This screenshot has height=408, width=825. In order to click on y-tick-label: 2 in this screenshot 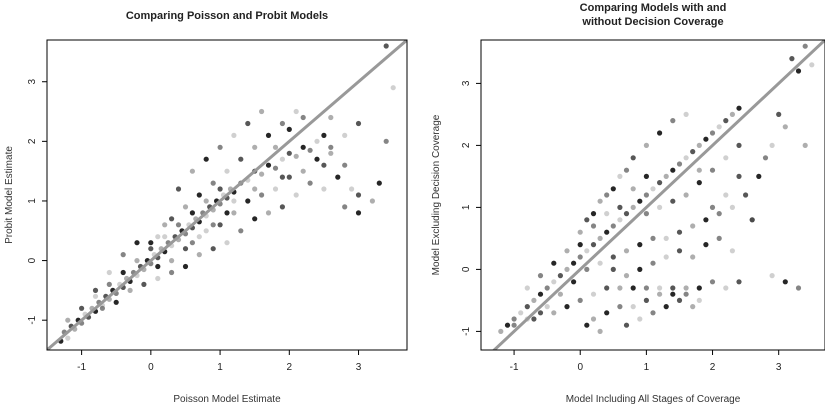, I will do `click(32, 141)`.